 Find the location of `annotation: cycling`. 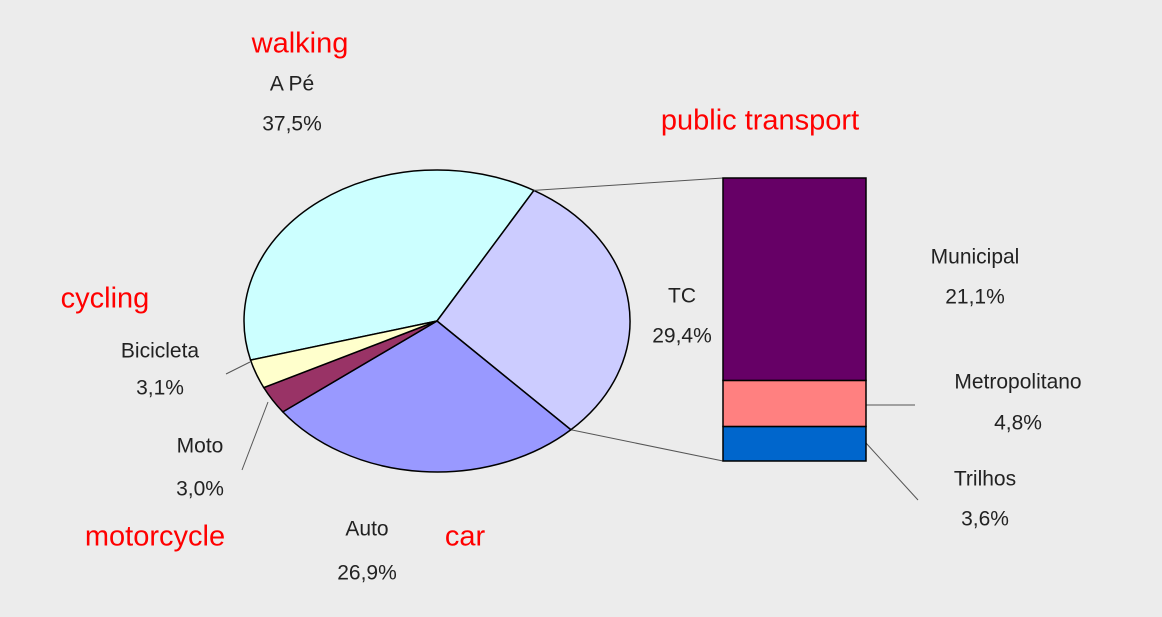

annotation: cycling is located at coordinates (105, 299).